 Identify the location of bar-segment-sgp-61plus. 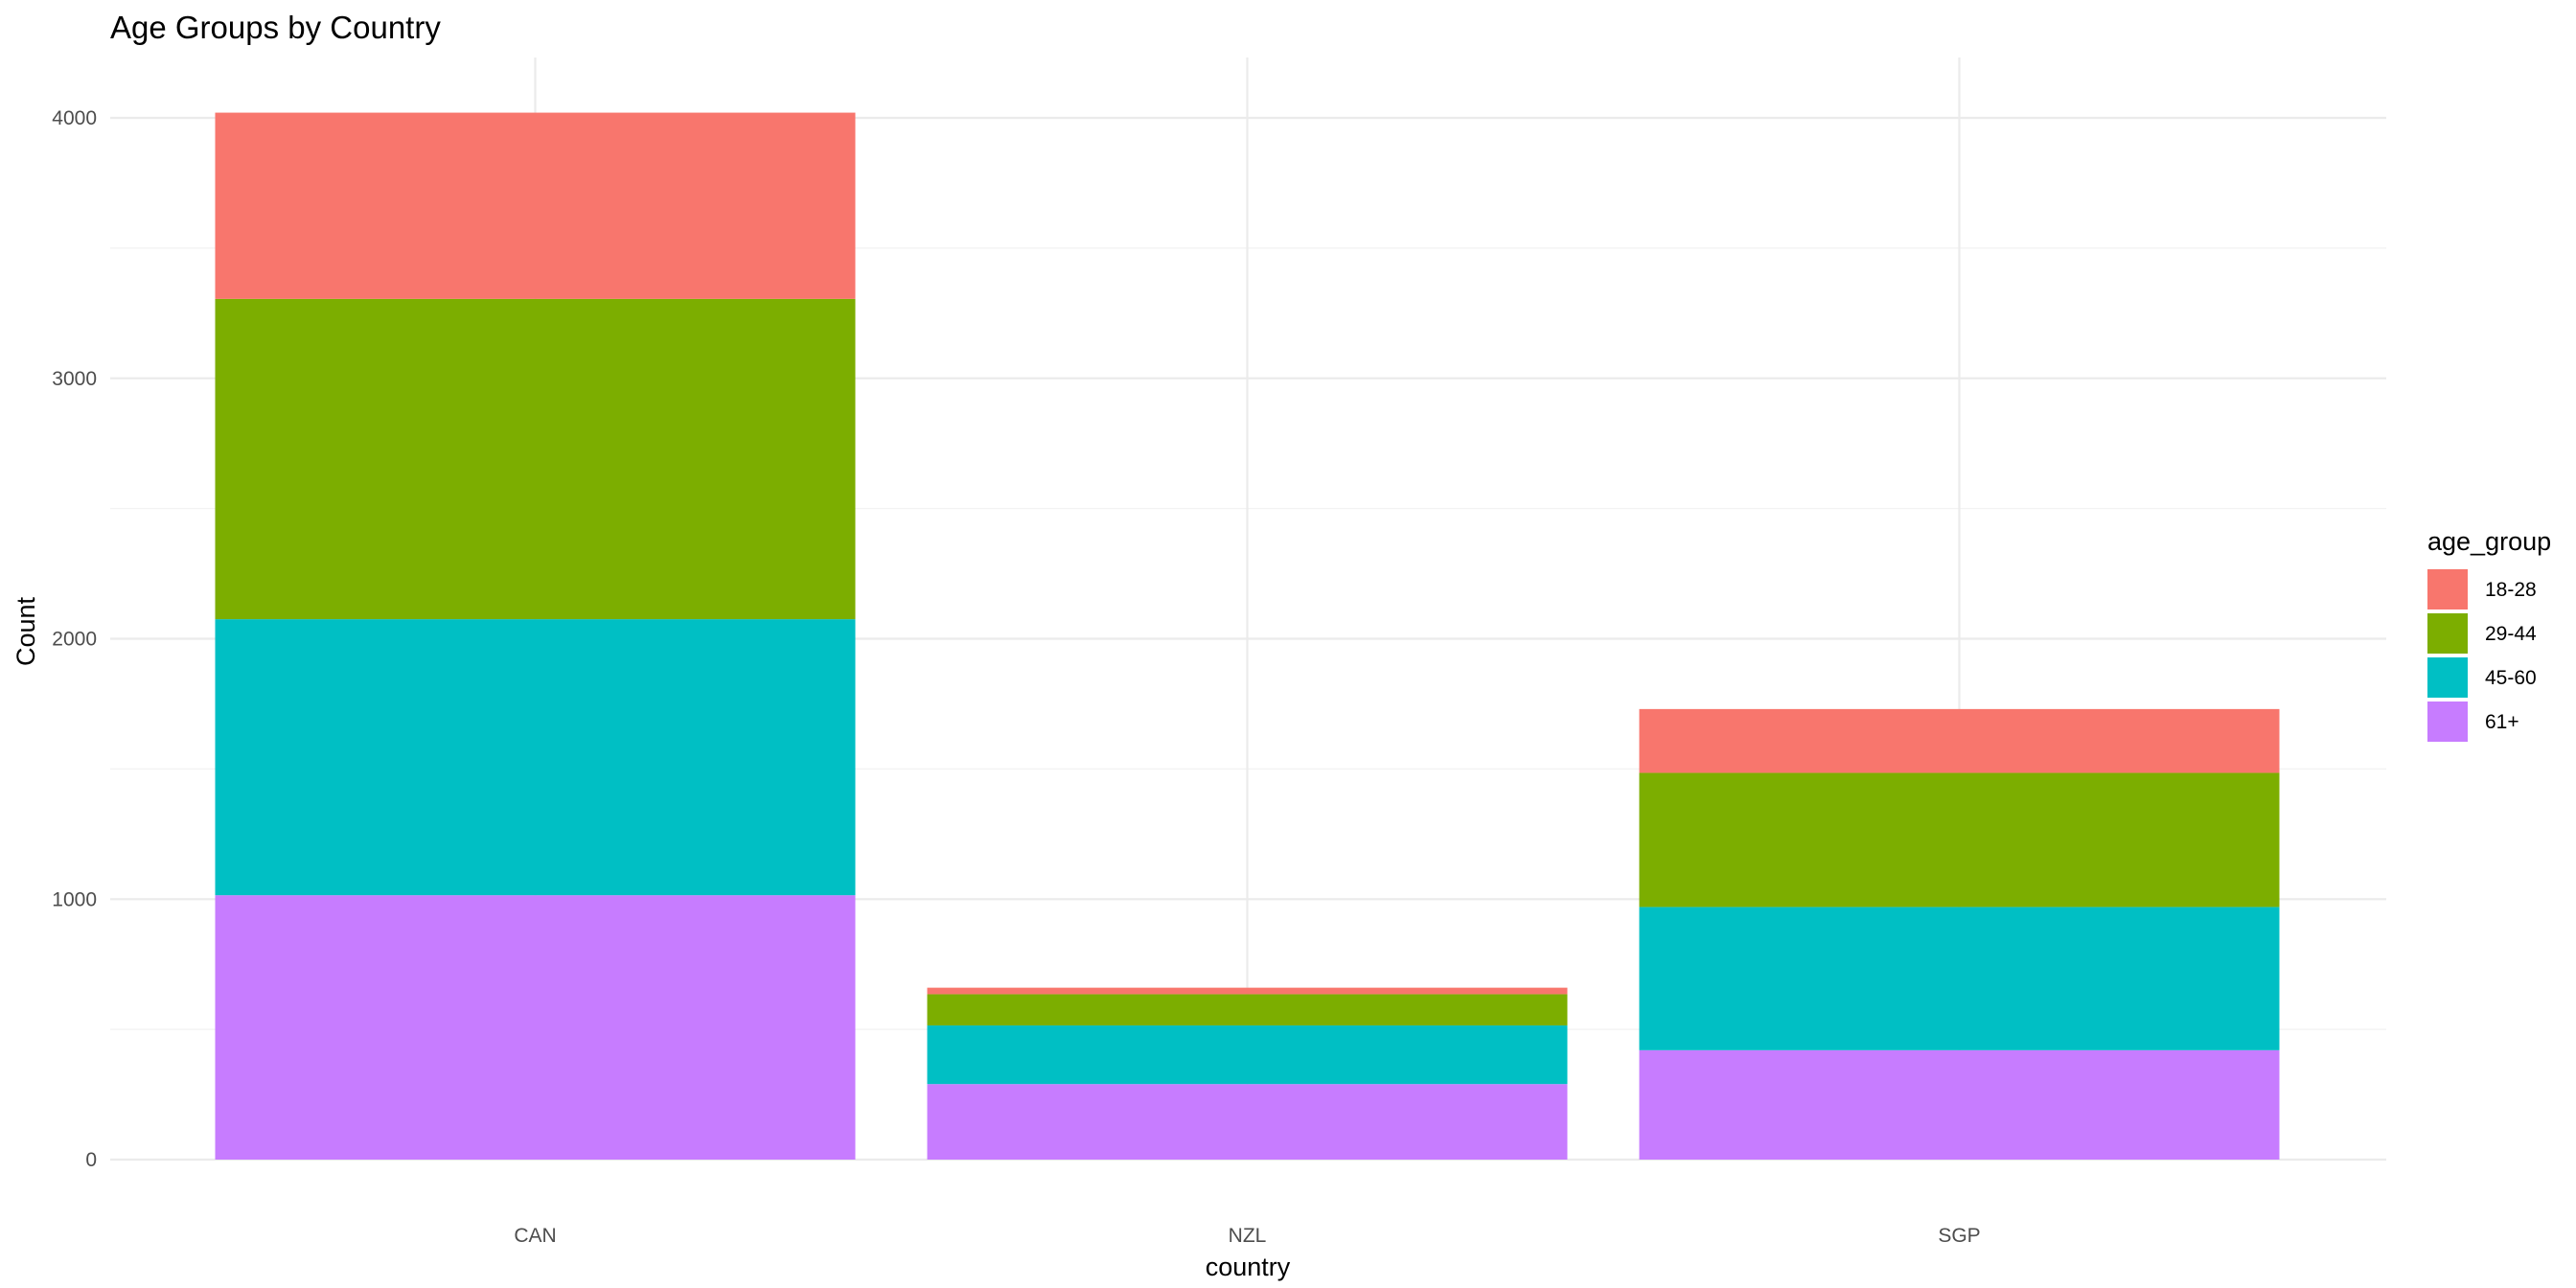
(1959, 1104).